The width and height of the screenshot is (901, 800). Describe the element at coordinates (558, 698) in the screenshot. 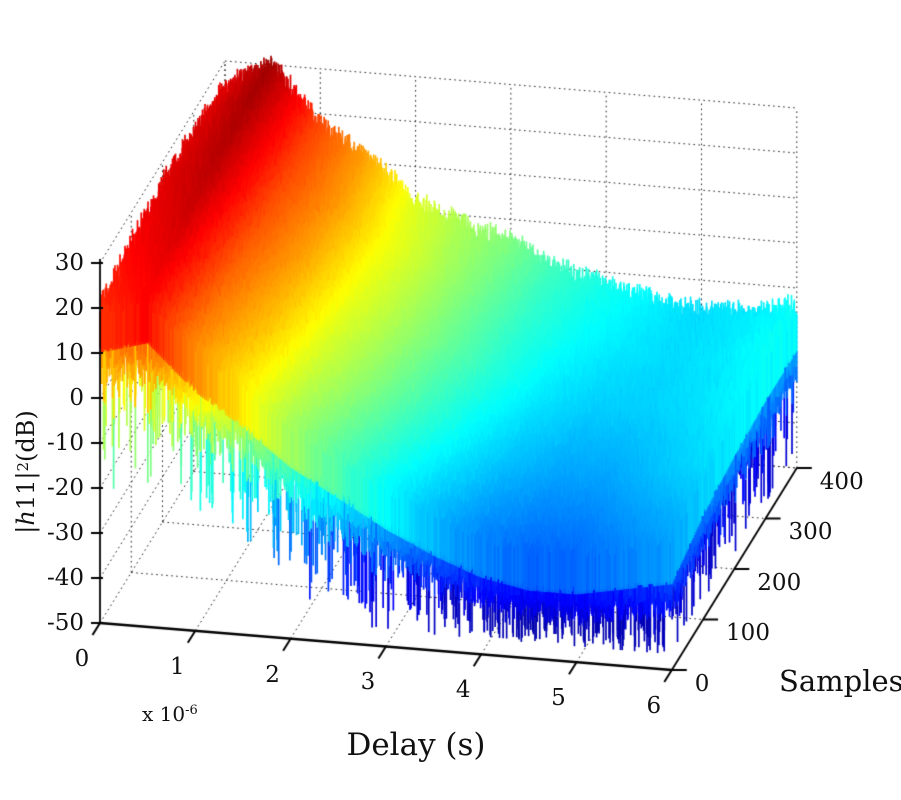

I see `x-tick-label: 5` at that location.